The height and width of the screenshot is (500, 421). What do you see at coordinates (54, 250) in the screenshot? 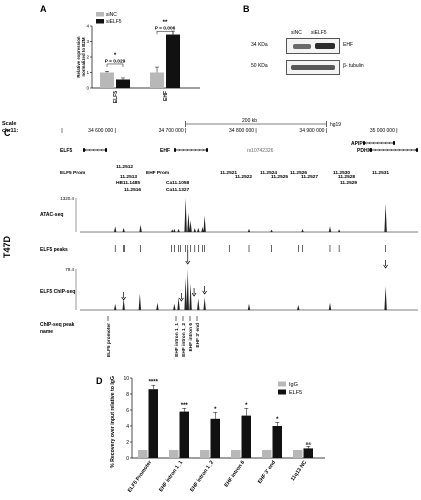
I see `elf5-peaks-label: ELF5 peaks` at bounding box center [54, 250].